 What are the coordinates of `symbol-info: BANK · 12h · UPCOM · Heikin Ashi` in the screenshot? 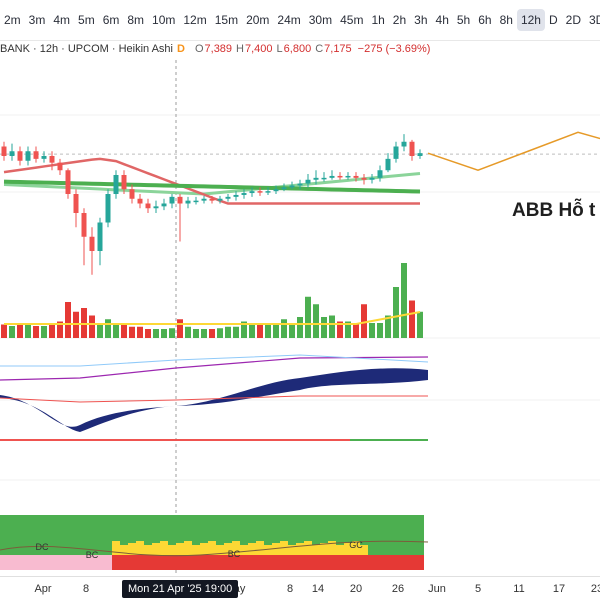 It's located at (86, 49).